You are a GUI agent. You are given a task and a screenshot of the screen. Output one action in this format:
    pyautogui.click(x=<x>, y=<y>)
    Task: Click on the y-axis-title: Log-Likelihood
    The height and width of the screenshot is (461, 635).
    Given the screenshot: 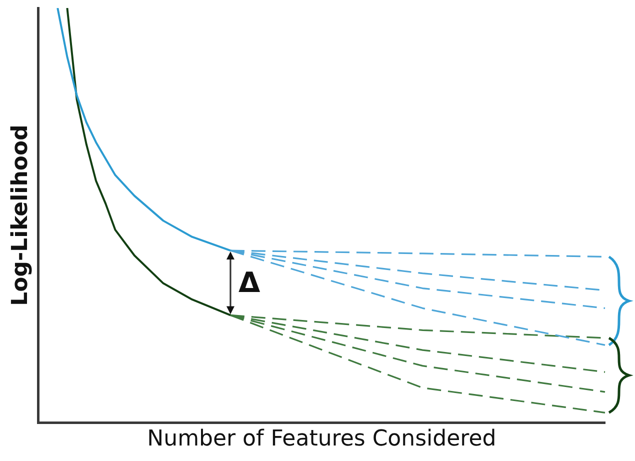 What is the action you would take?
    pyautogui.click(x=20, y=215)
    